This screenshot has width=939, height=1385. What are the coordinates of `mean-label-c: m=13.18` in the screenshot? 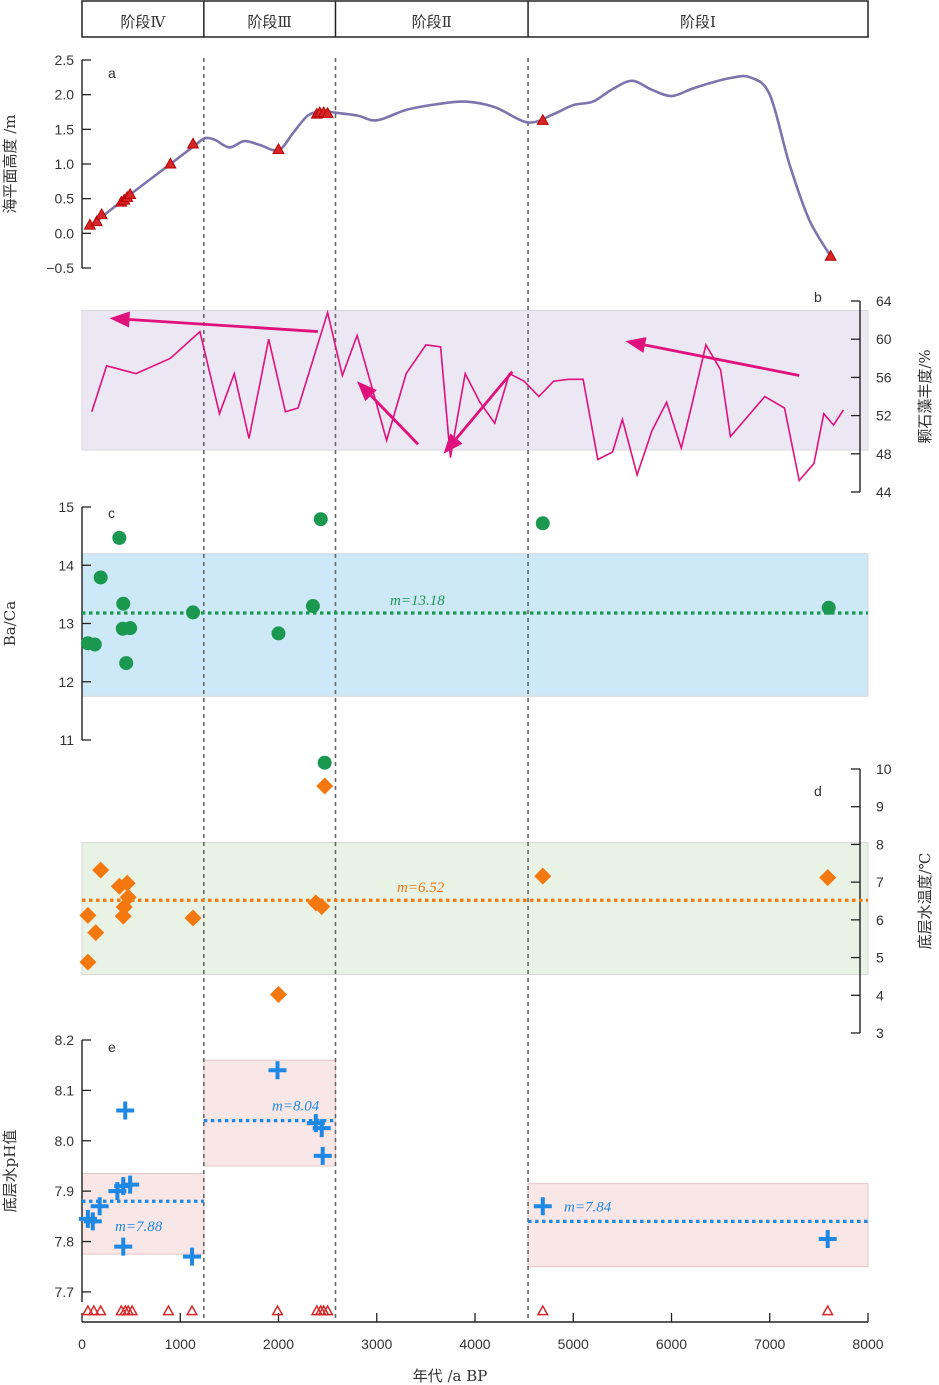 It's located at (417, 601).